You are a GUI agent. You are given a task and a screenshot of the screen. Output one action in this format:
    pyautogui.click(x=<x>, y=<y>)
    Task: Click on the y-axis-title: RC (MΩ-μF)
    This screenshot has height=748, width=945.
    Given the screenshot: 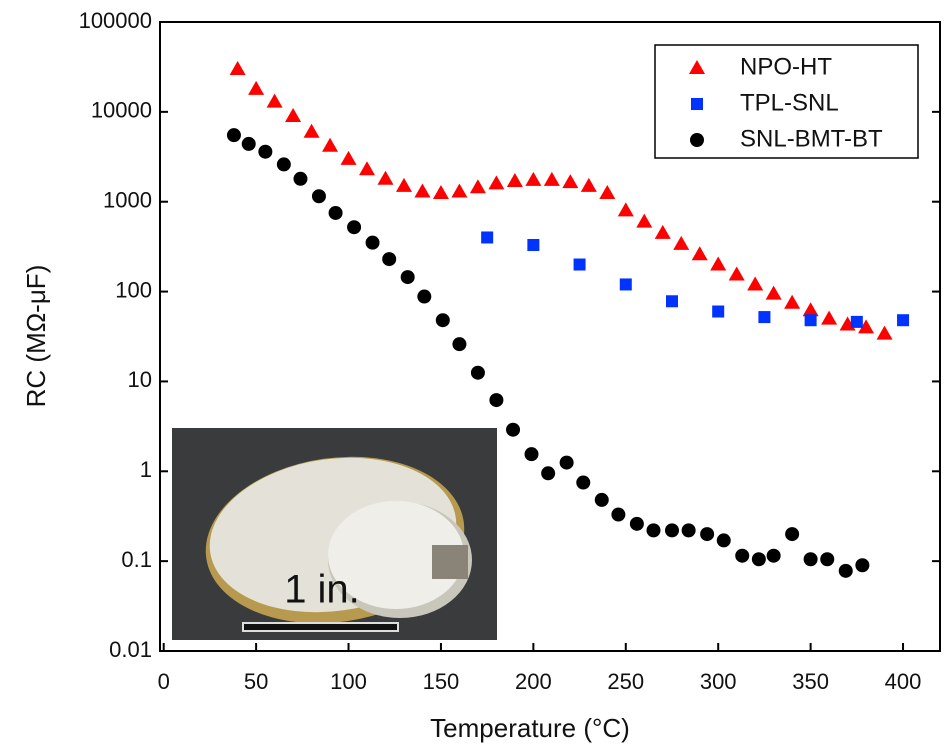 What is the action you would take?
    pyautogui.click(x=36, y=336)
    